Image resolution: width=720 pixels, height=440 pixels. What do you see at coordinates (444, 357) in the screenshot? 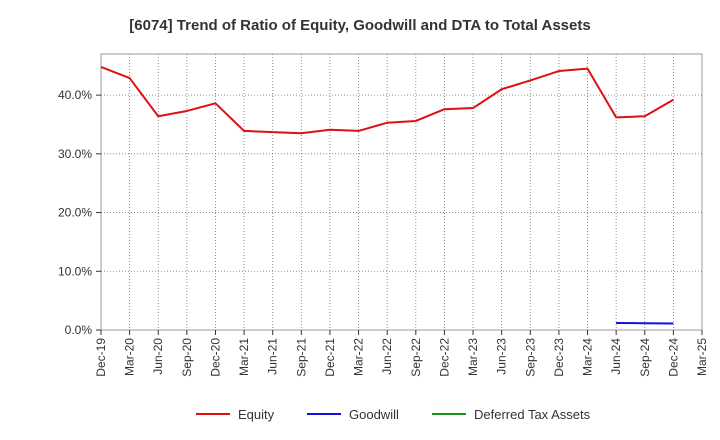
I see `x-tick-label: Dec-22` at bounding box center [444, 357].